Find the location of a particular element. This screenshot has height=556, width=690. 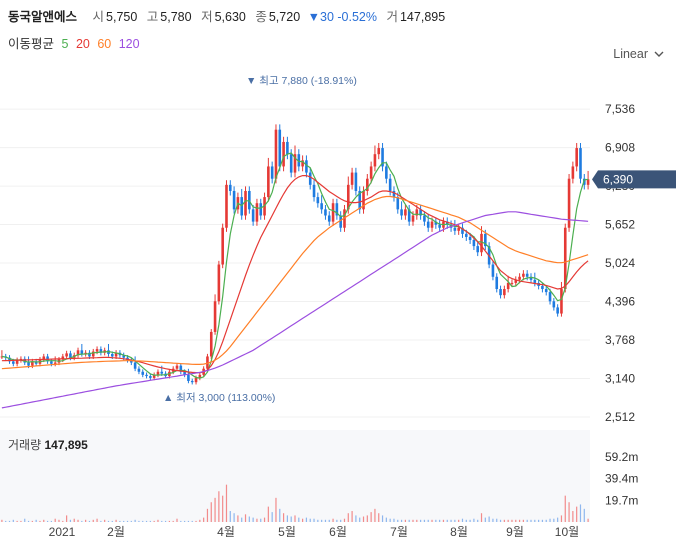

scale-selector: Linear is located at coordinates (638, 54).